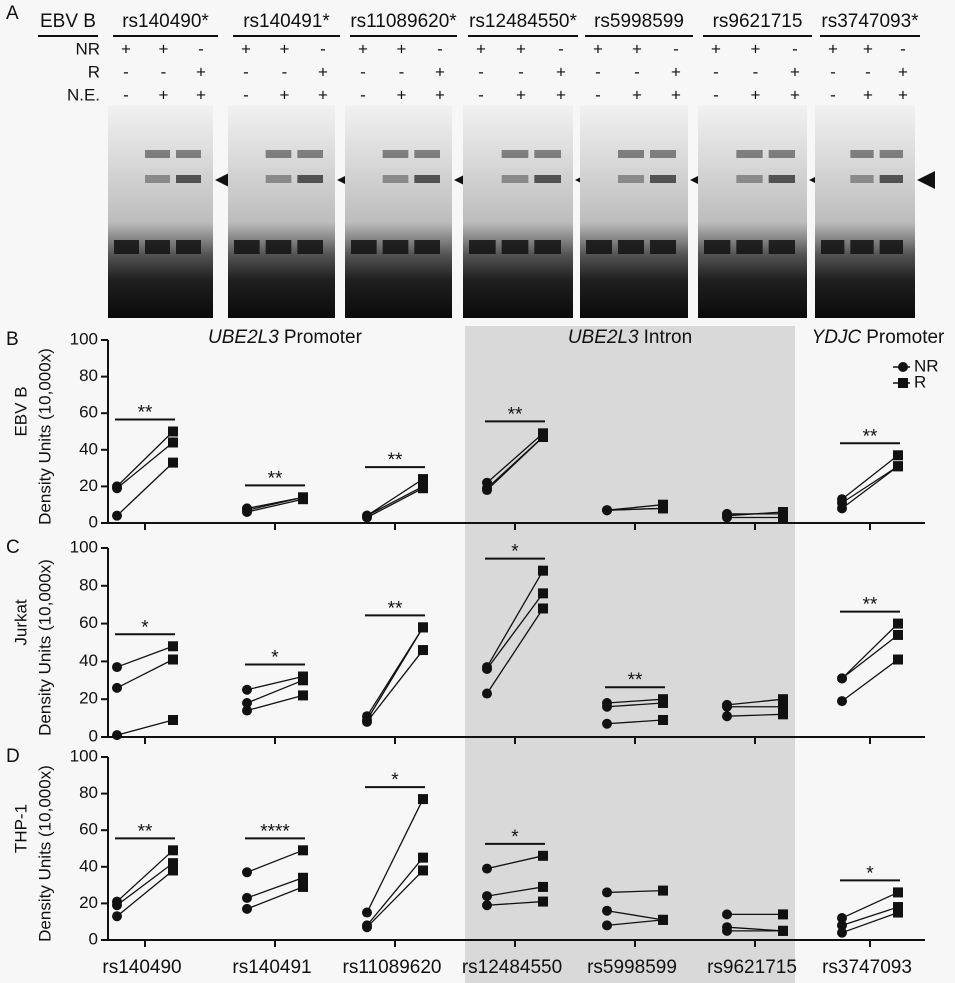  What do you see at coordinates (903, 367) in the screenshot?
I see `legend-marker` at bounding box center [903, 367].